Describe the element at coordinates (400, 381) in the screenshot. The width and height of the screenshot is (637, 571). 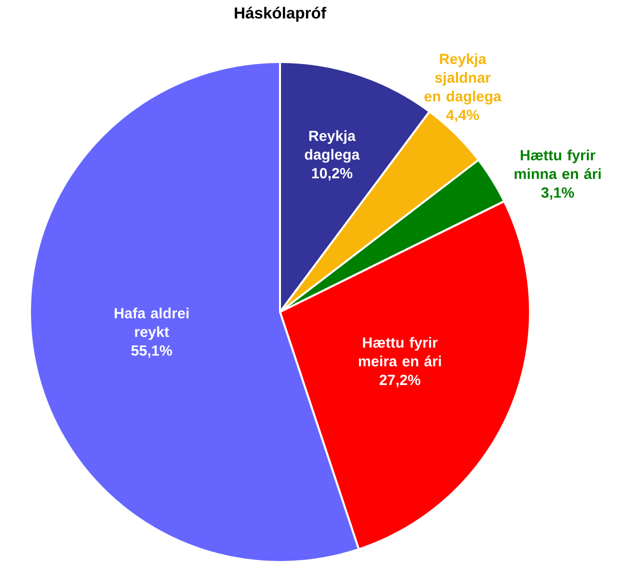
I see `data-label: 27,2%` at that location.